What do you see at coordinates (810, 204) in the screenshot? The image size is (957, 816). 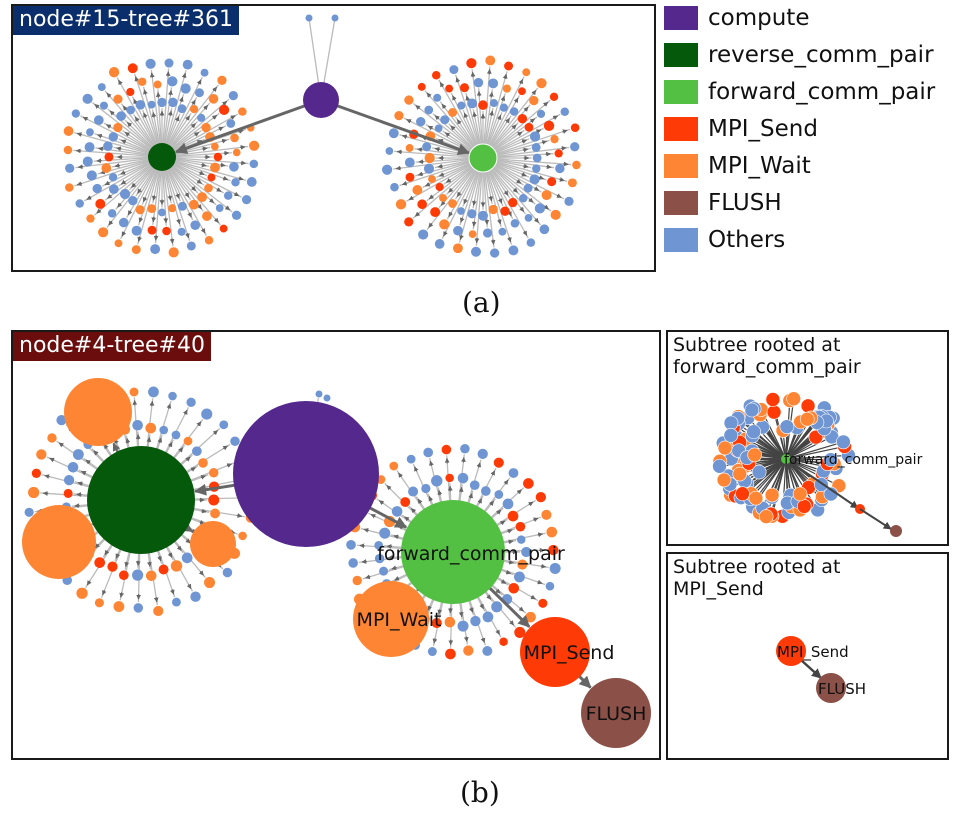 I see `legend-item: FLUSH` at bounding box center [810, 204].